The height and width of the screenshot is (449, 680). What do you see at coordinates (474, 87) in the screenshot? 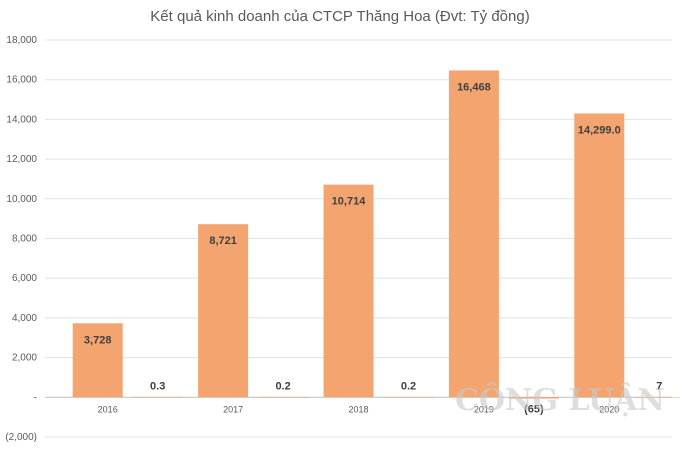
I see `bar-value-label: 16,468` at bounding box center [474, 87].